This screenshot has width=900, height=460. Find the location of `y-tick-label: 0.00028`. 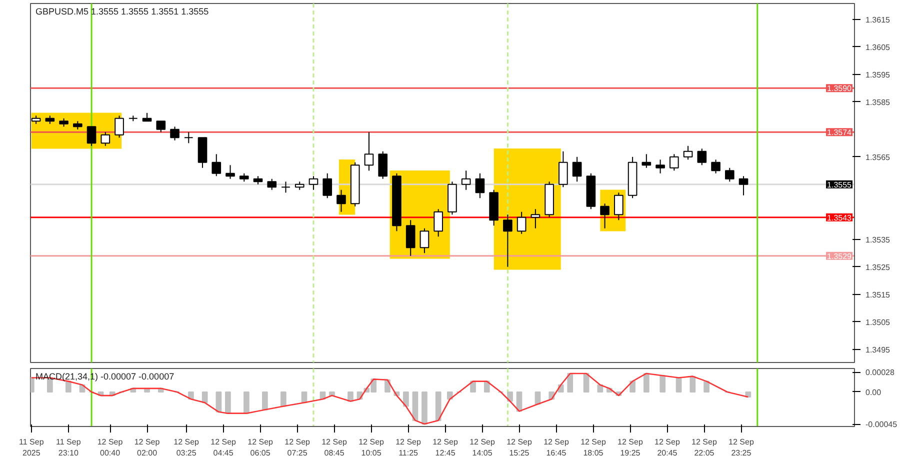

y-tick-label: 0.00028 is located at coordinates (880, 373).